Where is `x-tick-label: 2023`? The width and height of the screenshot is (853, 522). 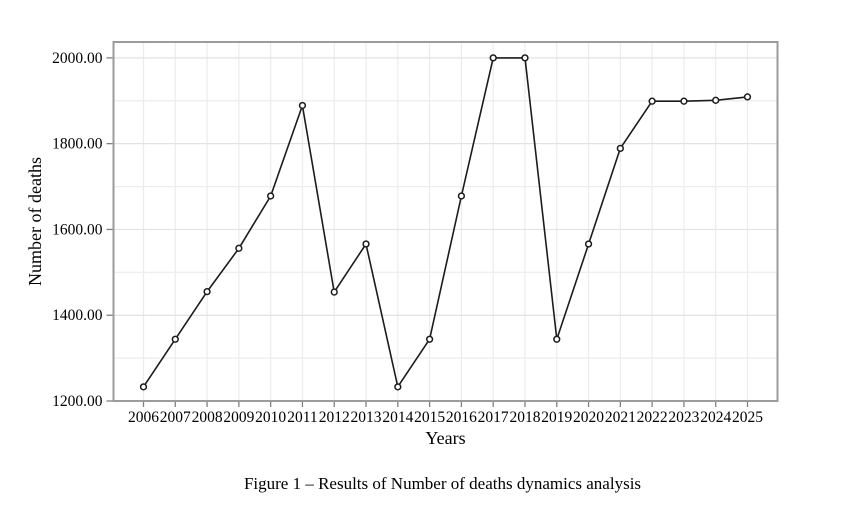
x-tick-label: 2023 is located at coordinates (683, 417).